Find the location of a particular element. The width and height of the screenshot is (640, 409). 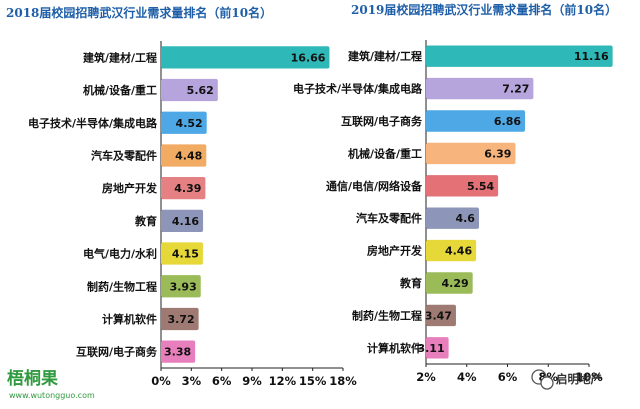

data-label: 4.39 is located at coordinates (187, 188).